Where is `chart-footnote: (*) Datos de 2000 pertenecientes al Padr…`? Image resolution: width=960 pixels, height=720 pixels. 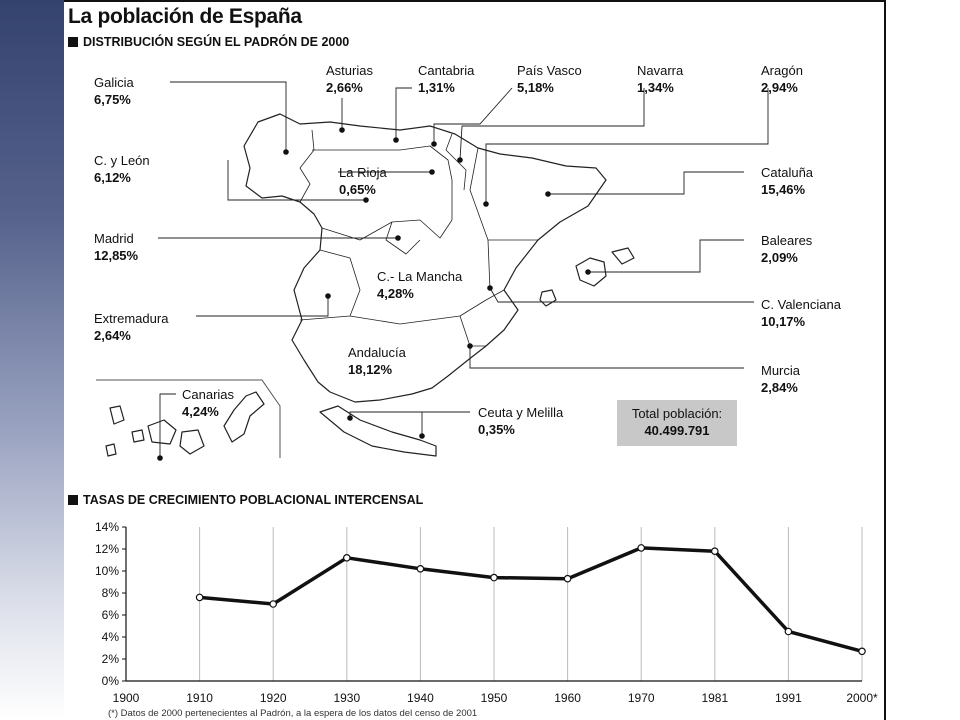 chart-footnote: (*) Datos de 2000 pertenecientes al Padr… is located at coordinates (293, 713).